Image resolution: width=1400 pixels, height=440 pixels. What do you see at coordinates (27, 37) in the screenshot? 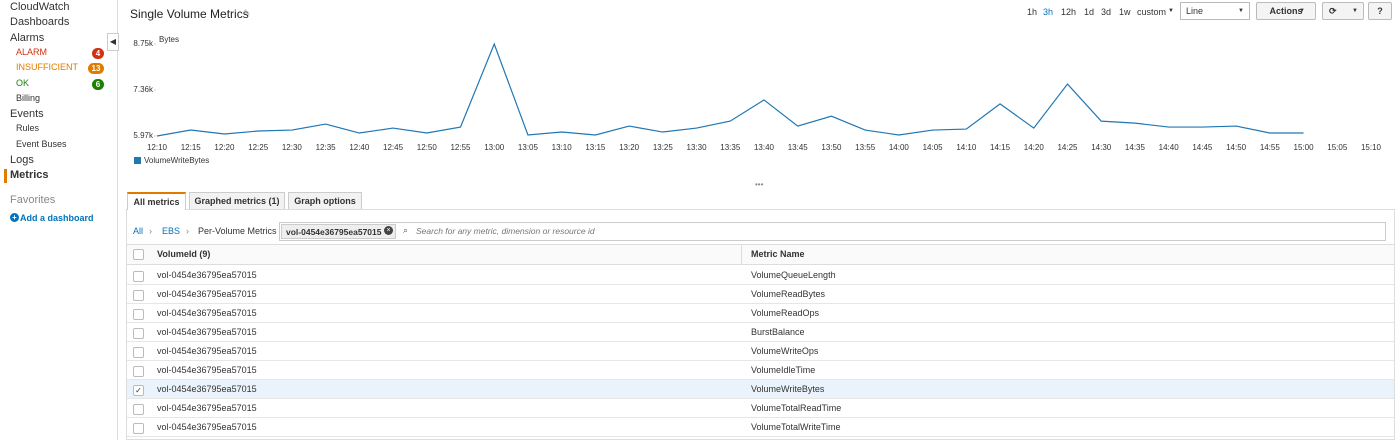
I see `nav-item: Alarms` at bounding box center [27, 37].